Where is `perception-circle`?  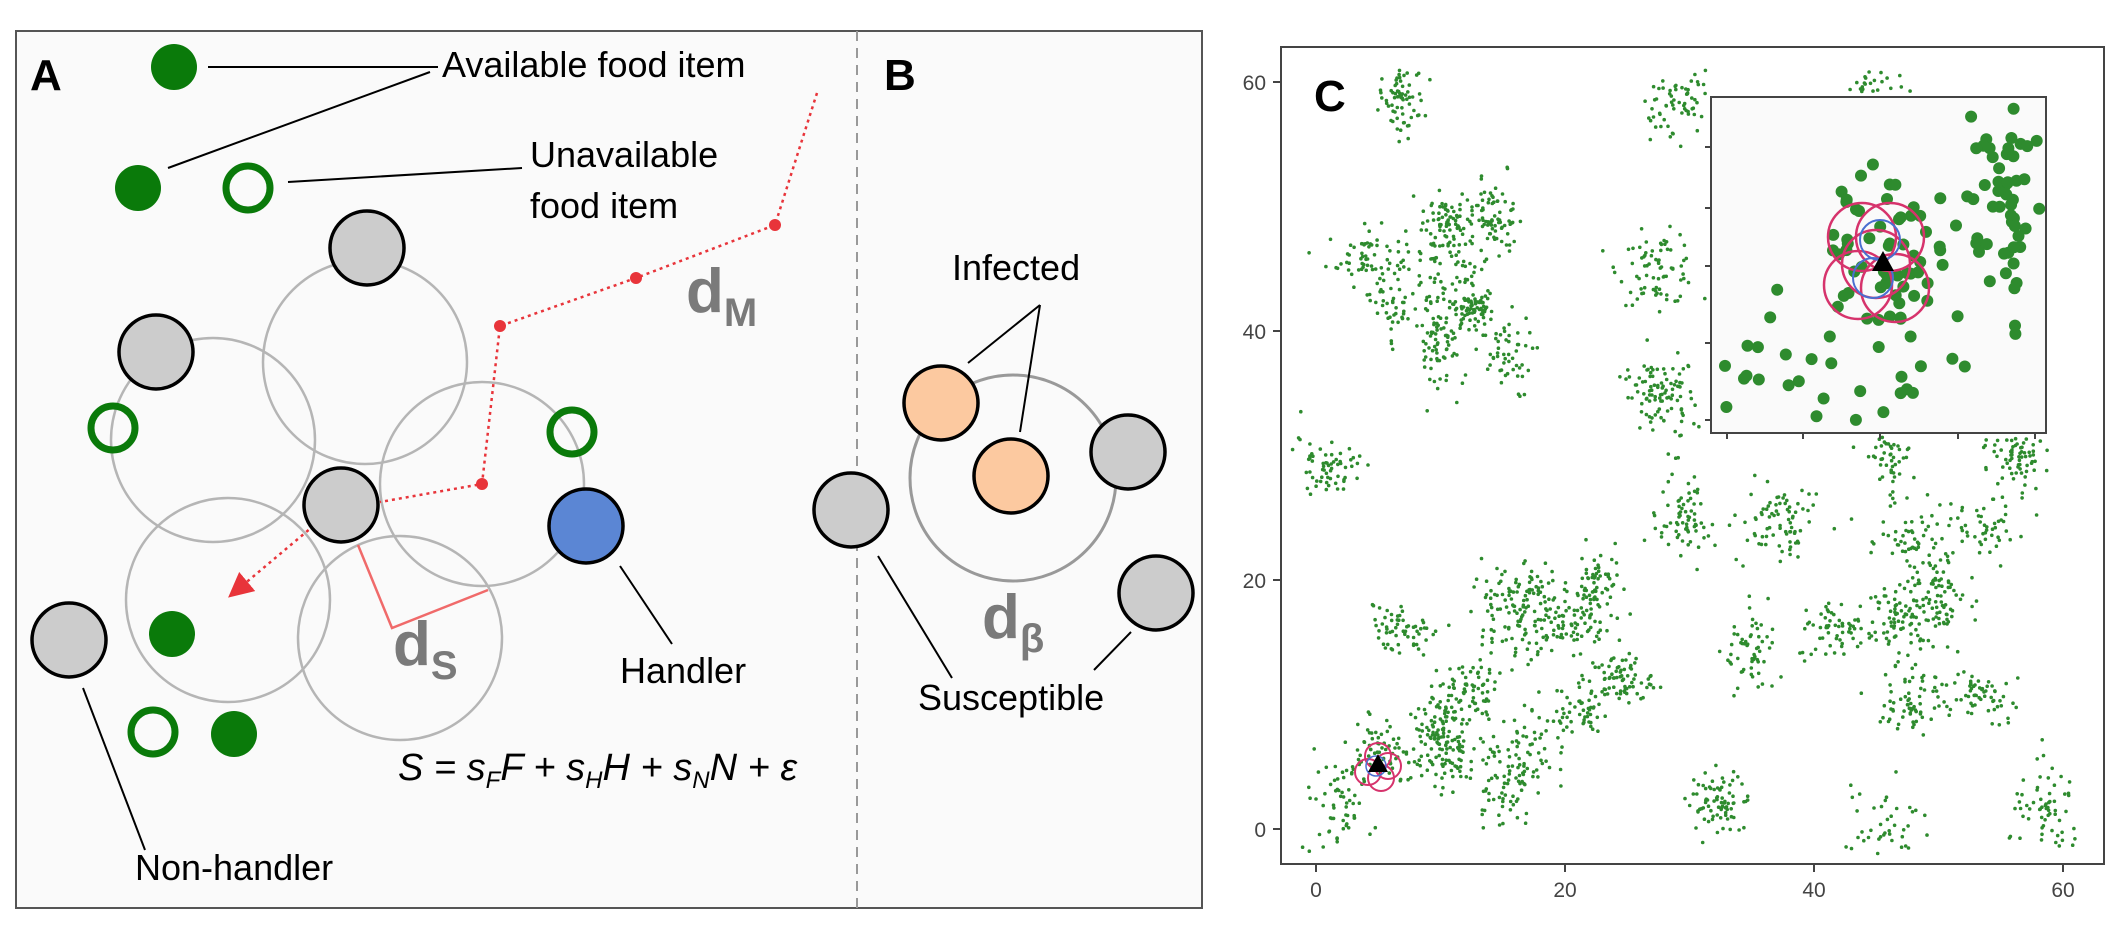
perception-circle is located at coordinates (400, 638).